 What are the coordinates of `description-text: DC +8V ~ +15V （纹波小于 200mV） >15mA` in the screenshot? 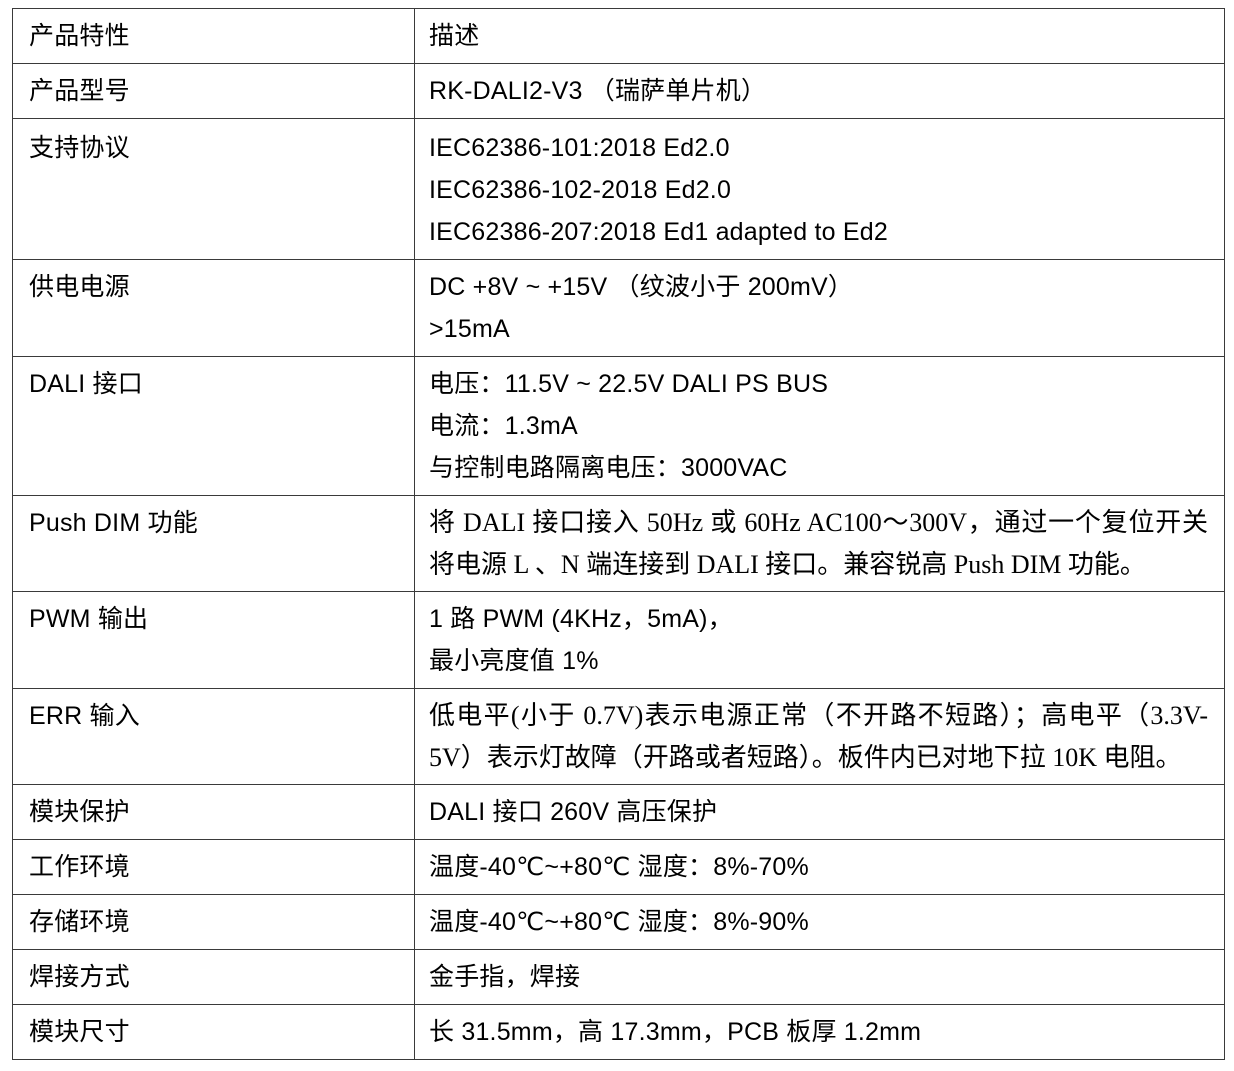 It's located at (641, 308).